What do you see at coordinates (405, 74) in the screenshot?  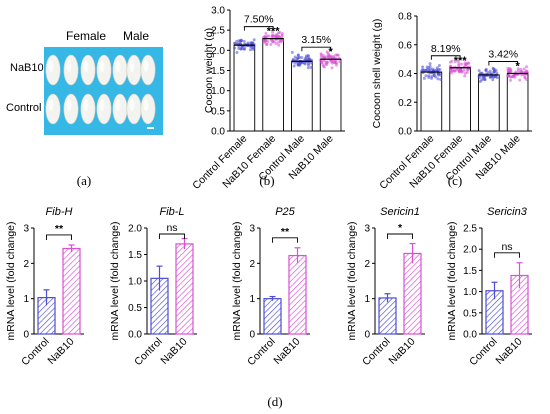 I see `y-tick-label: 0.4` at bounding box center [405, 74].